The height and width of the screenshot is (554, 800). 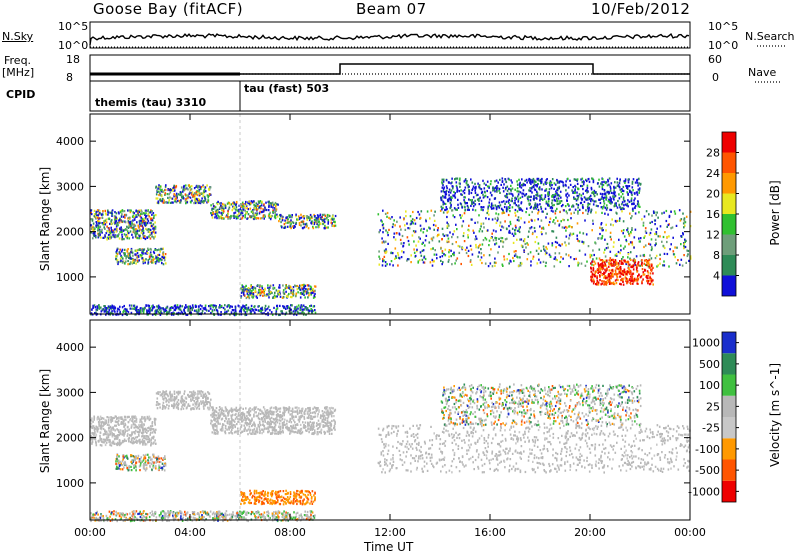 What do you see at coordinates (590, 532) in the screenshot?
I see `x-tick-label: 20:00` at bounding box center [590, 532].